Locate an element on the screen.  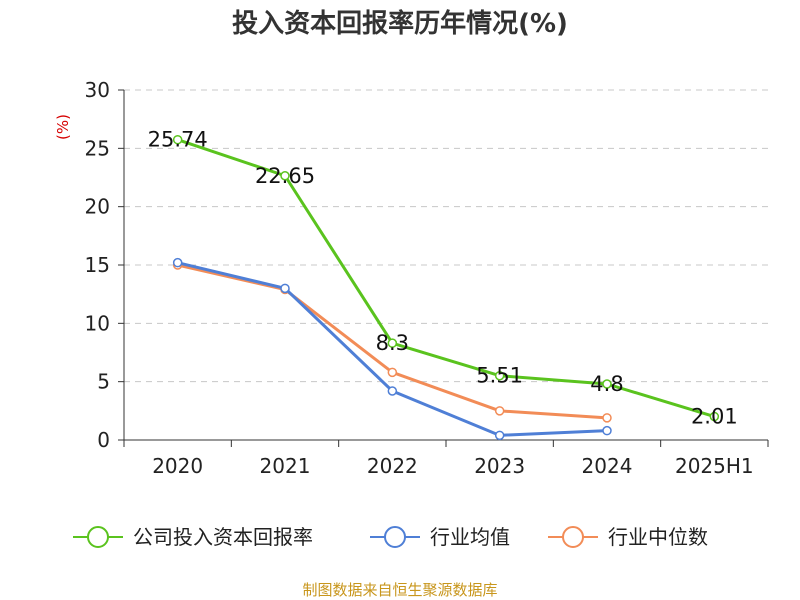
point-0-2021 is located at coordinates (285, 176).